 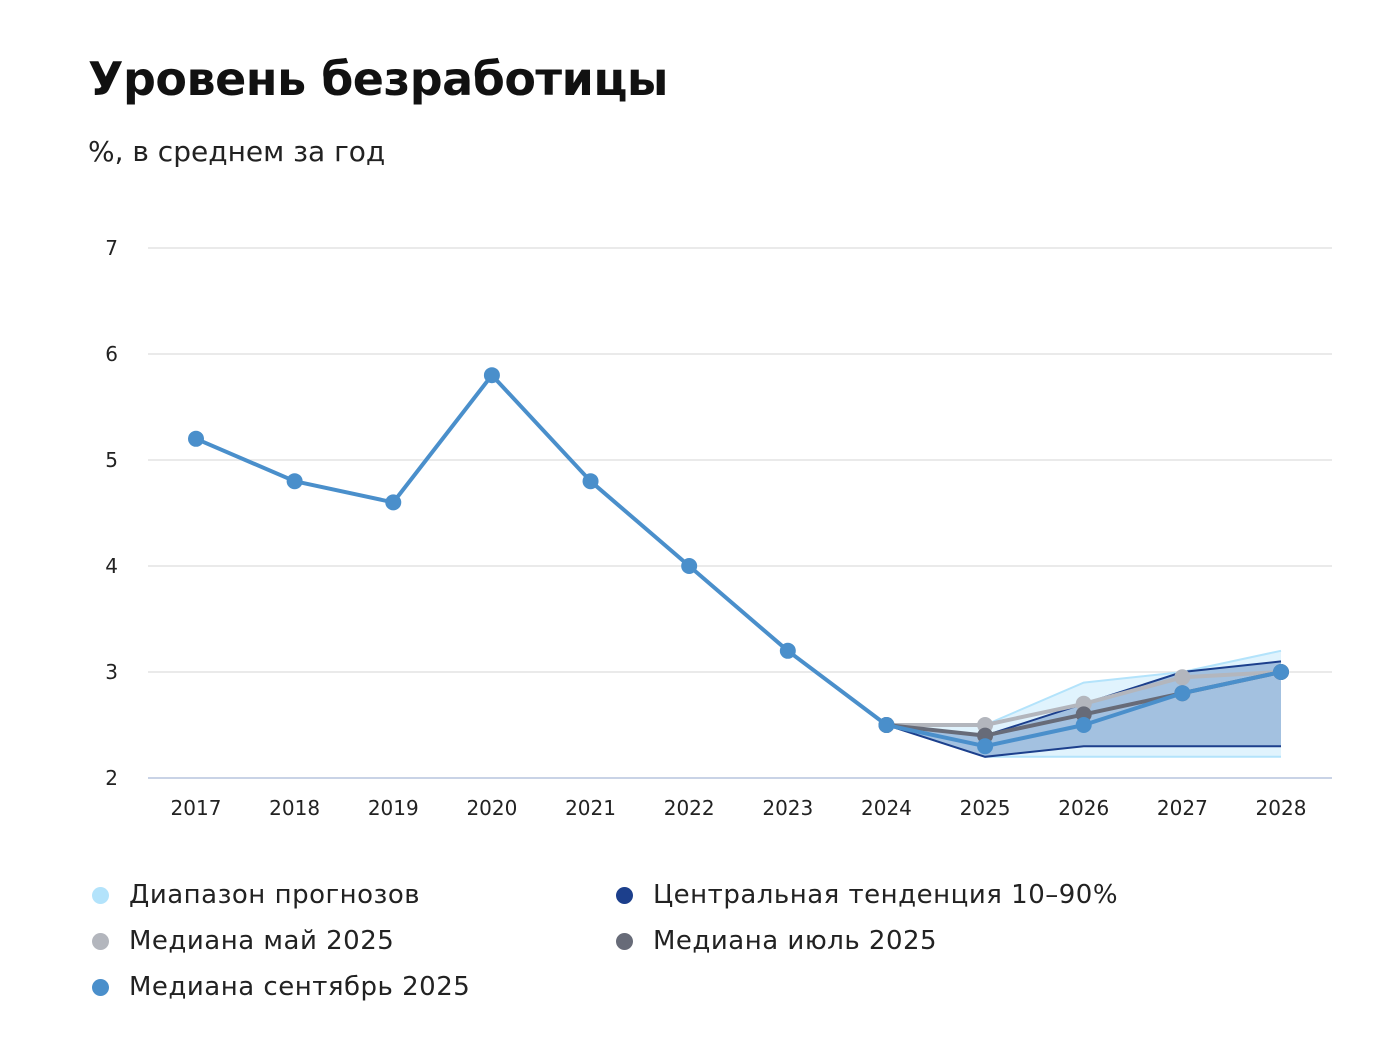 I want to click on legend-item-september: Медиана сентябрь 2025, so click(x=281, y=987).